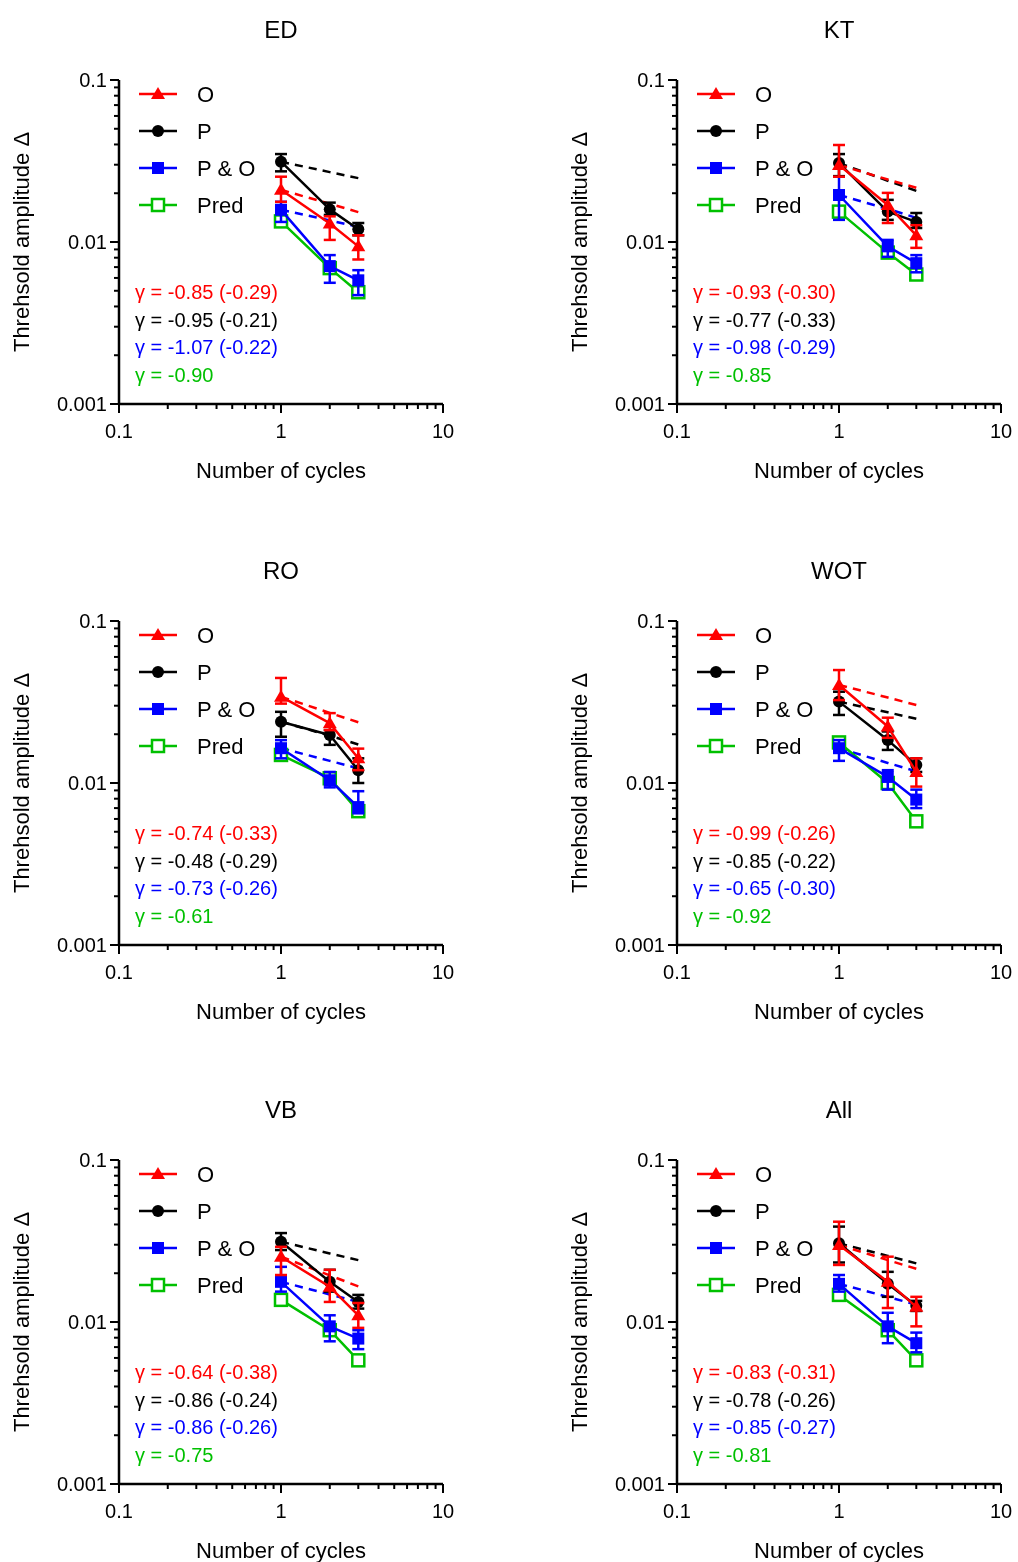  Describe the element at coordinates (174, 915) in the screenshot. I see `annotation: γ = -0.61` at that location.